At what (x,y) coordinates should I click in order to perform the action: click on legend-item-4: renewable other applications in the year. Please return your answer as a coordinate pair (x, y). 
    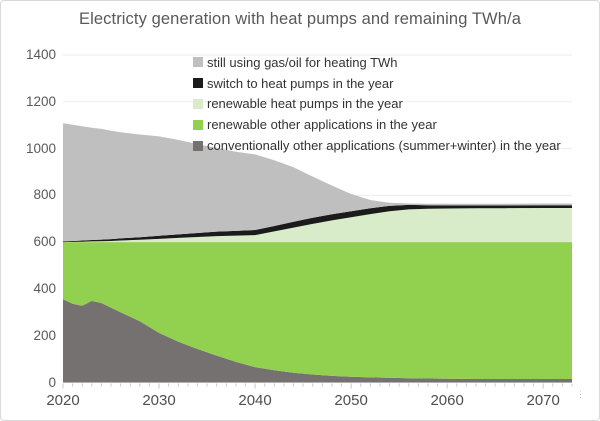
    Looking at the image, I should click on (377, 124).